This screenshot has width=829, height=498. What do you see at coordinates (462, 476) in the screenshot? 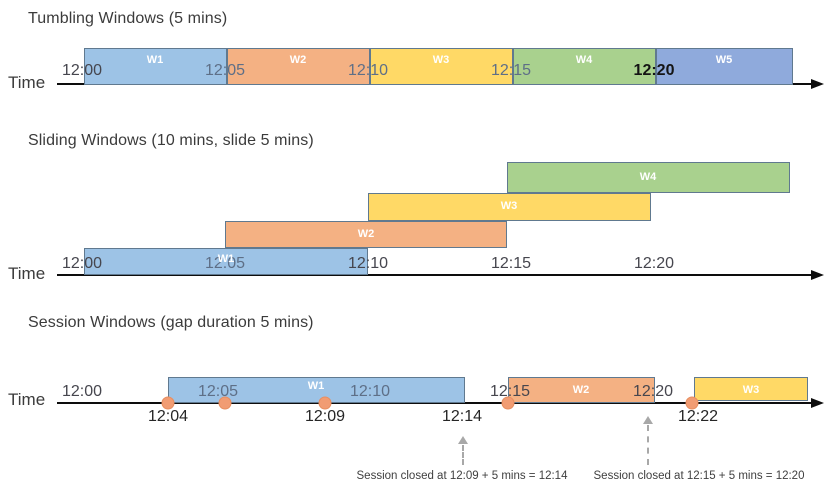
I see `session-close-annotation-1: Session closed at 12:09 + 5 mins = 12:14` at bounding box center [462, 476].